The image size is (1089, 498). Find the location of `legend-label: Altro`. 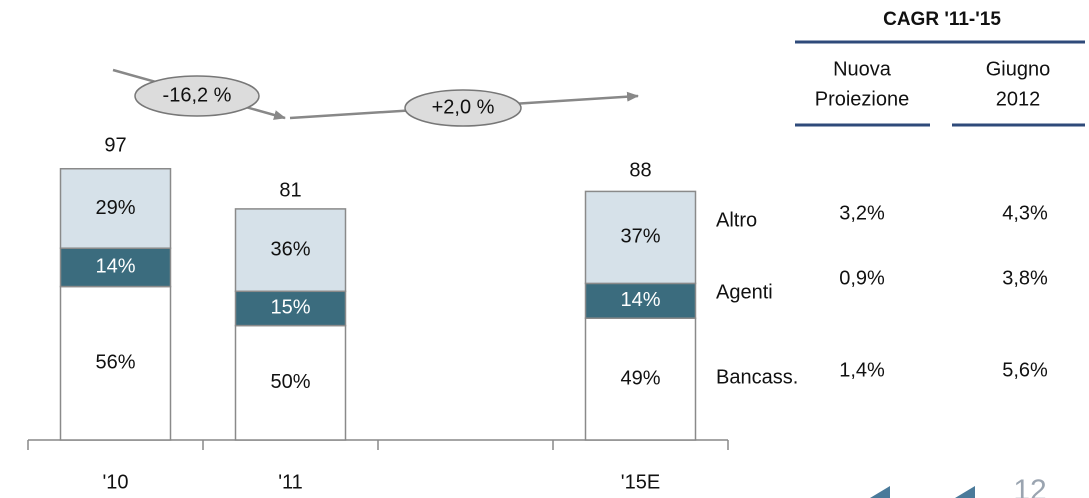

legend-label: Altro is located at coordinates (736, 220).